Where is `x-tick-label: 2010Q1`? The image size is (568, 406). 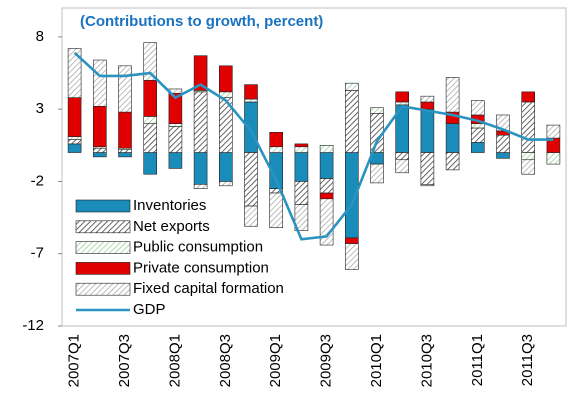 x-tick-label: 2010Q1 is located at coordinates (376, 360).